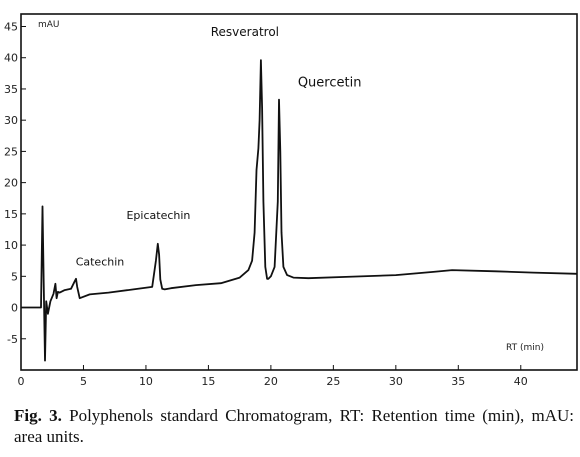  Describe the element at coordinates (11, 214) in the screenshot. I see `y-tick-label: 15` at that location.